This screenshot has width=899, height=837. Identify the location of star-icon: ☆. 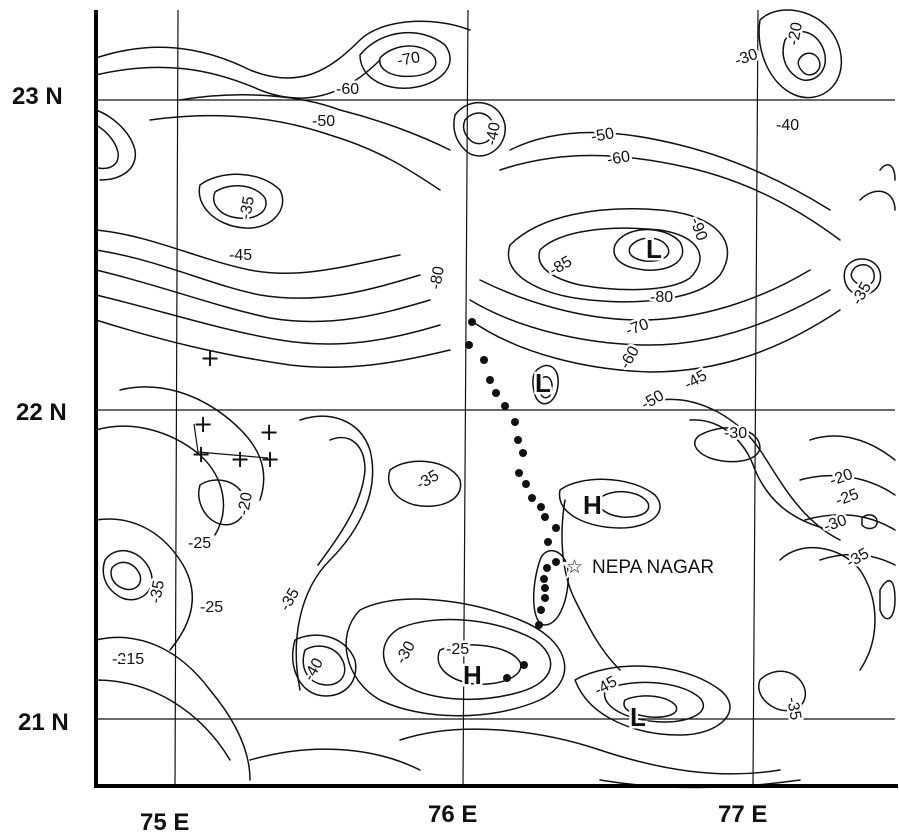
(574, 567).